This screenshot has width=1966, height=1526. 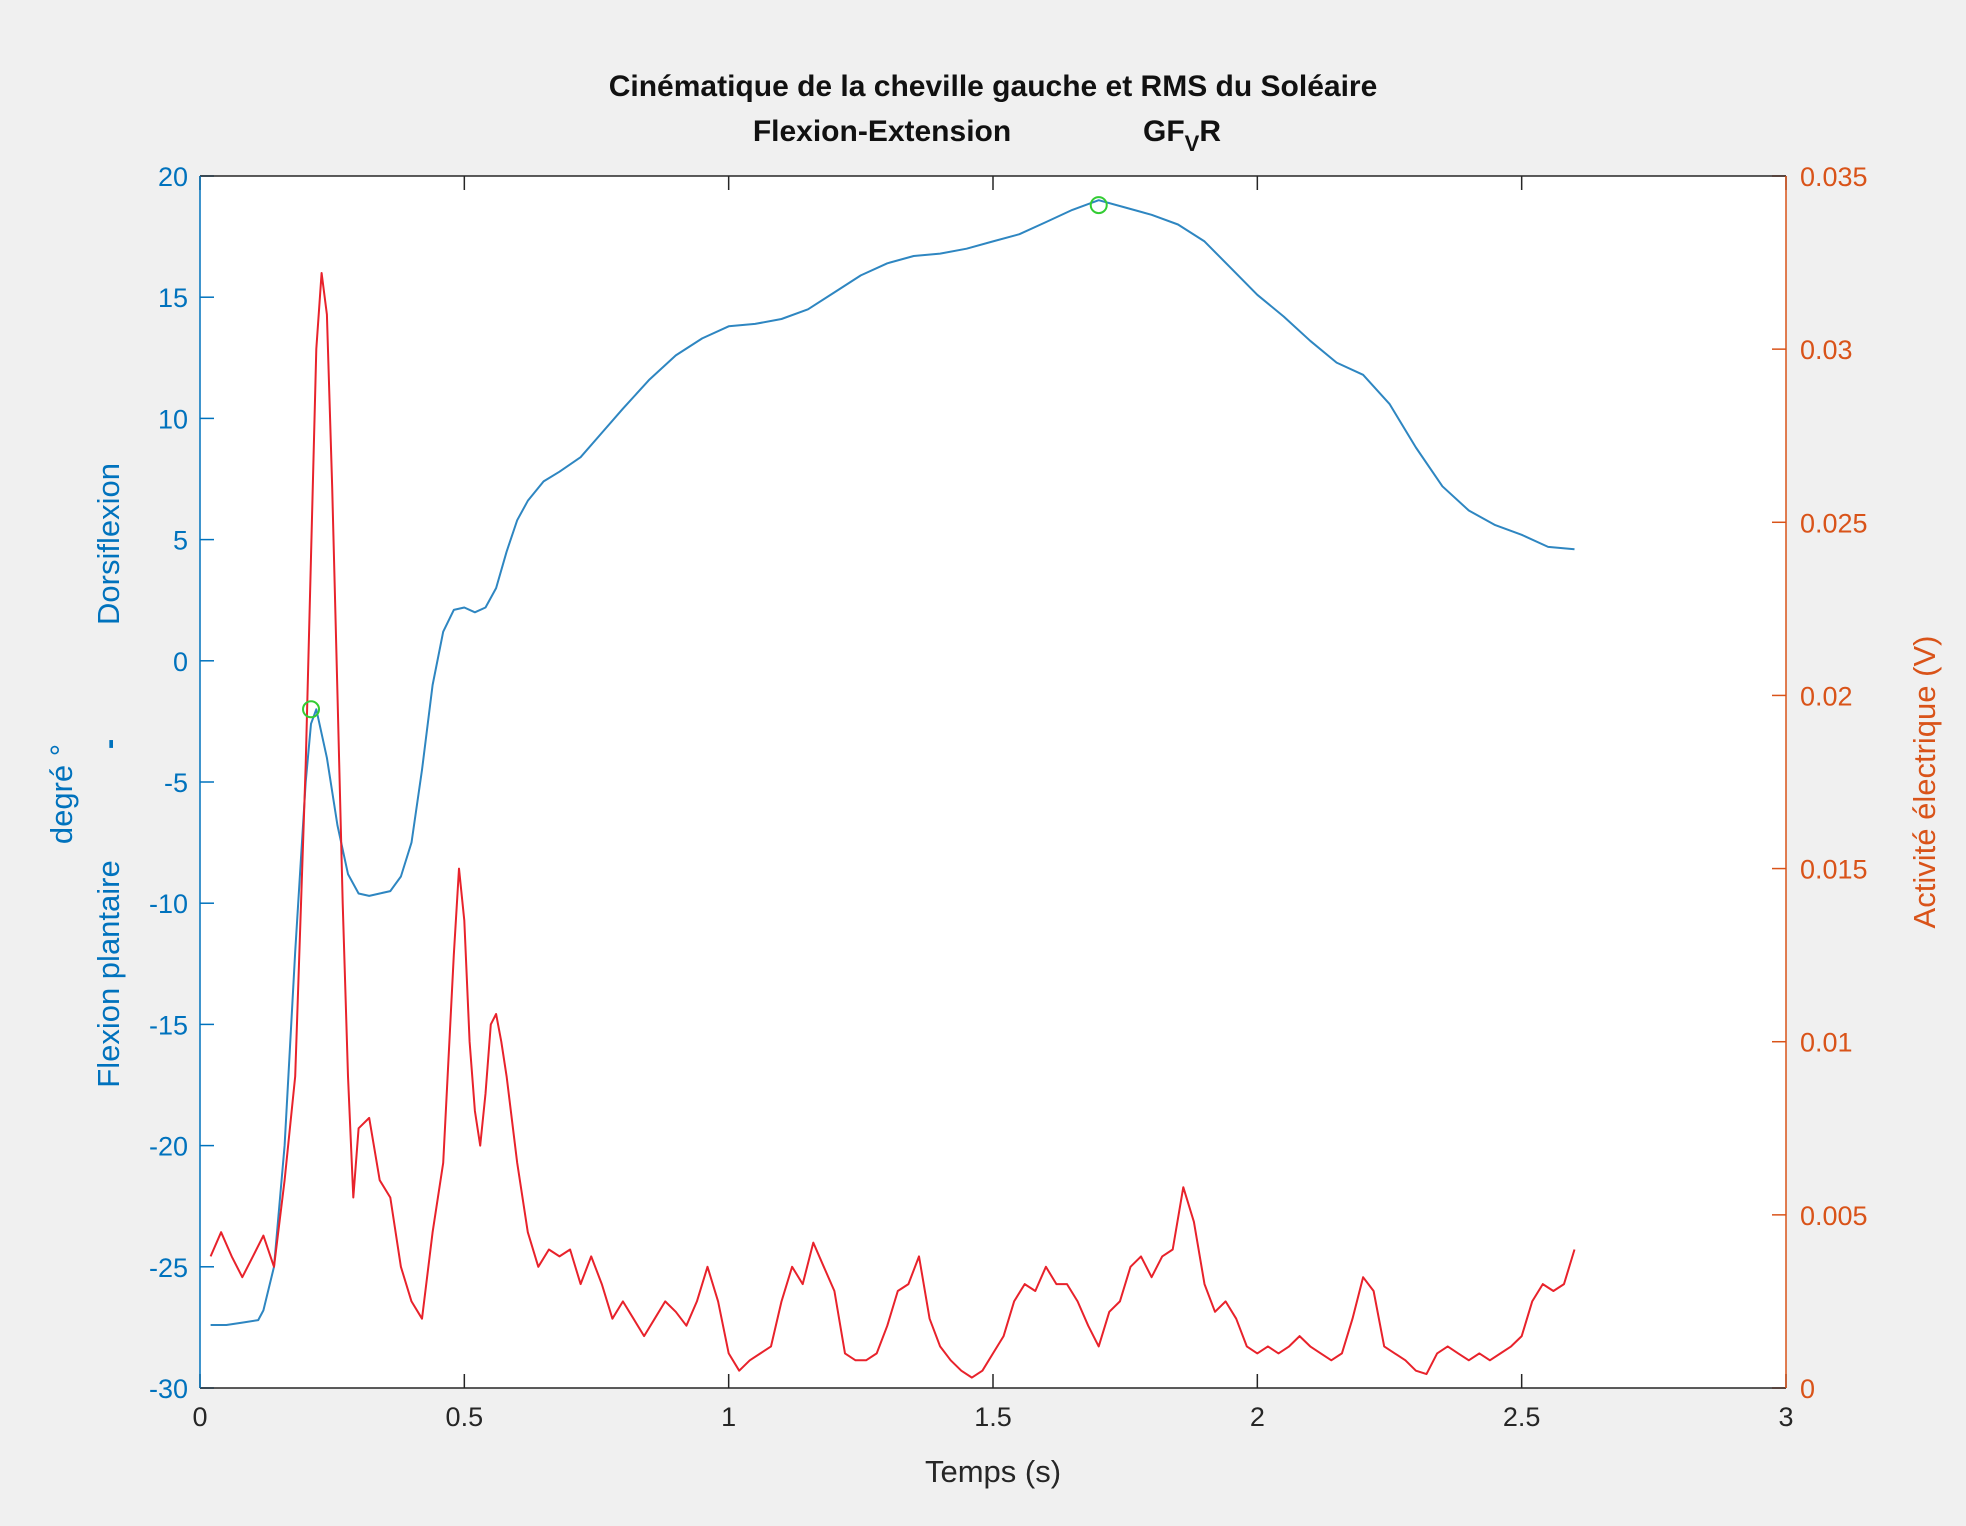 I want to click on min-marker, so click(x=311, y=709).